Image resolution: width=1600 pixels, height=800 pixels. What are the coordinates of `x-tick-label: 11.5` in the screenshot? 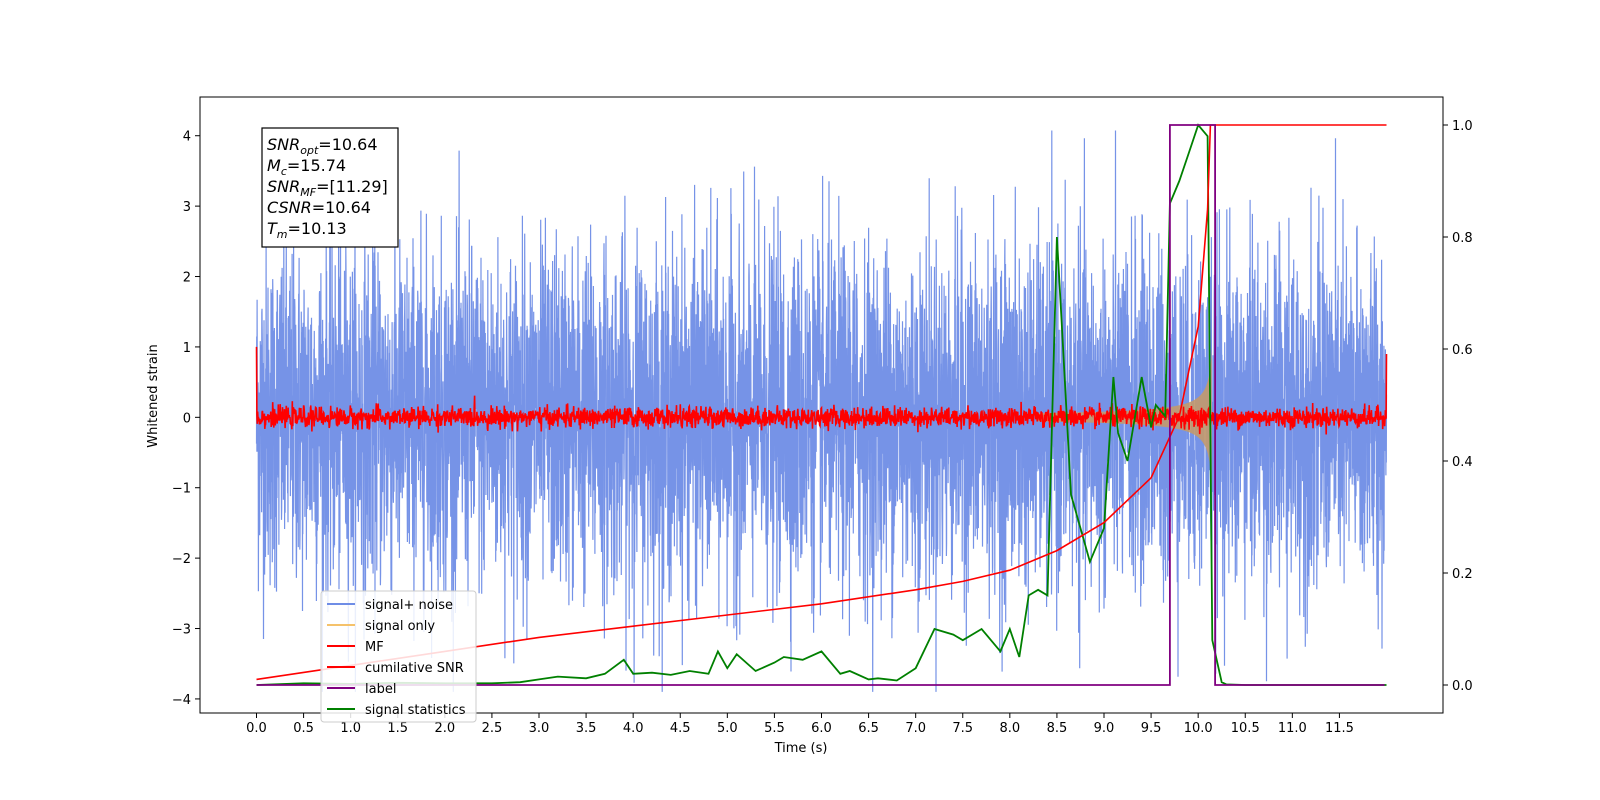 It's located at (1339, 728).